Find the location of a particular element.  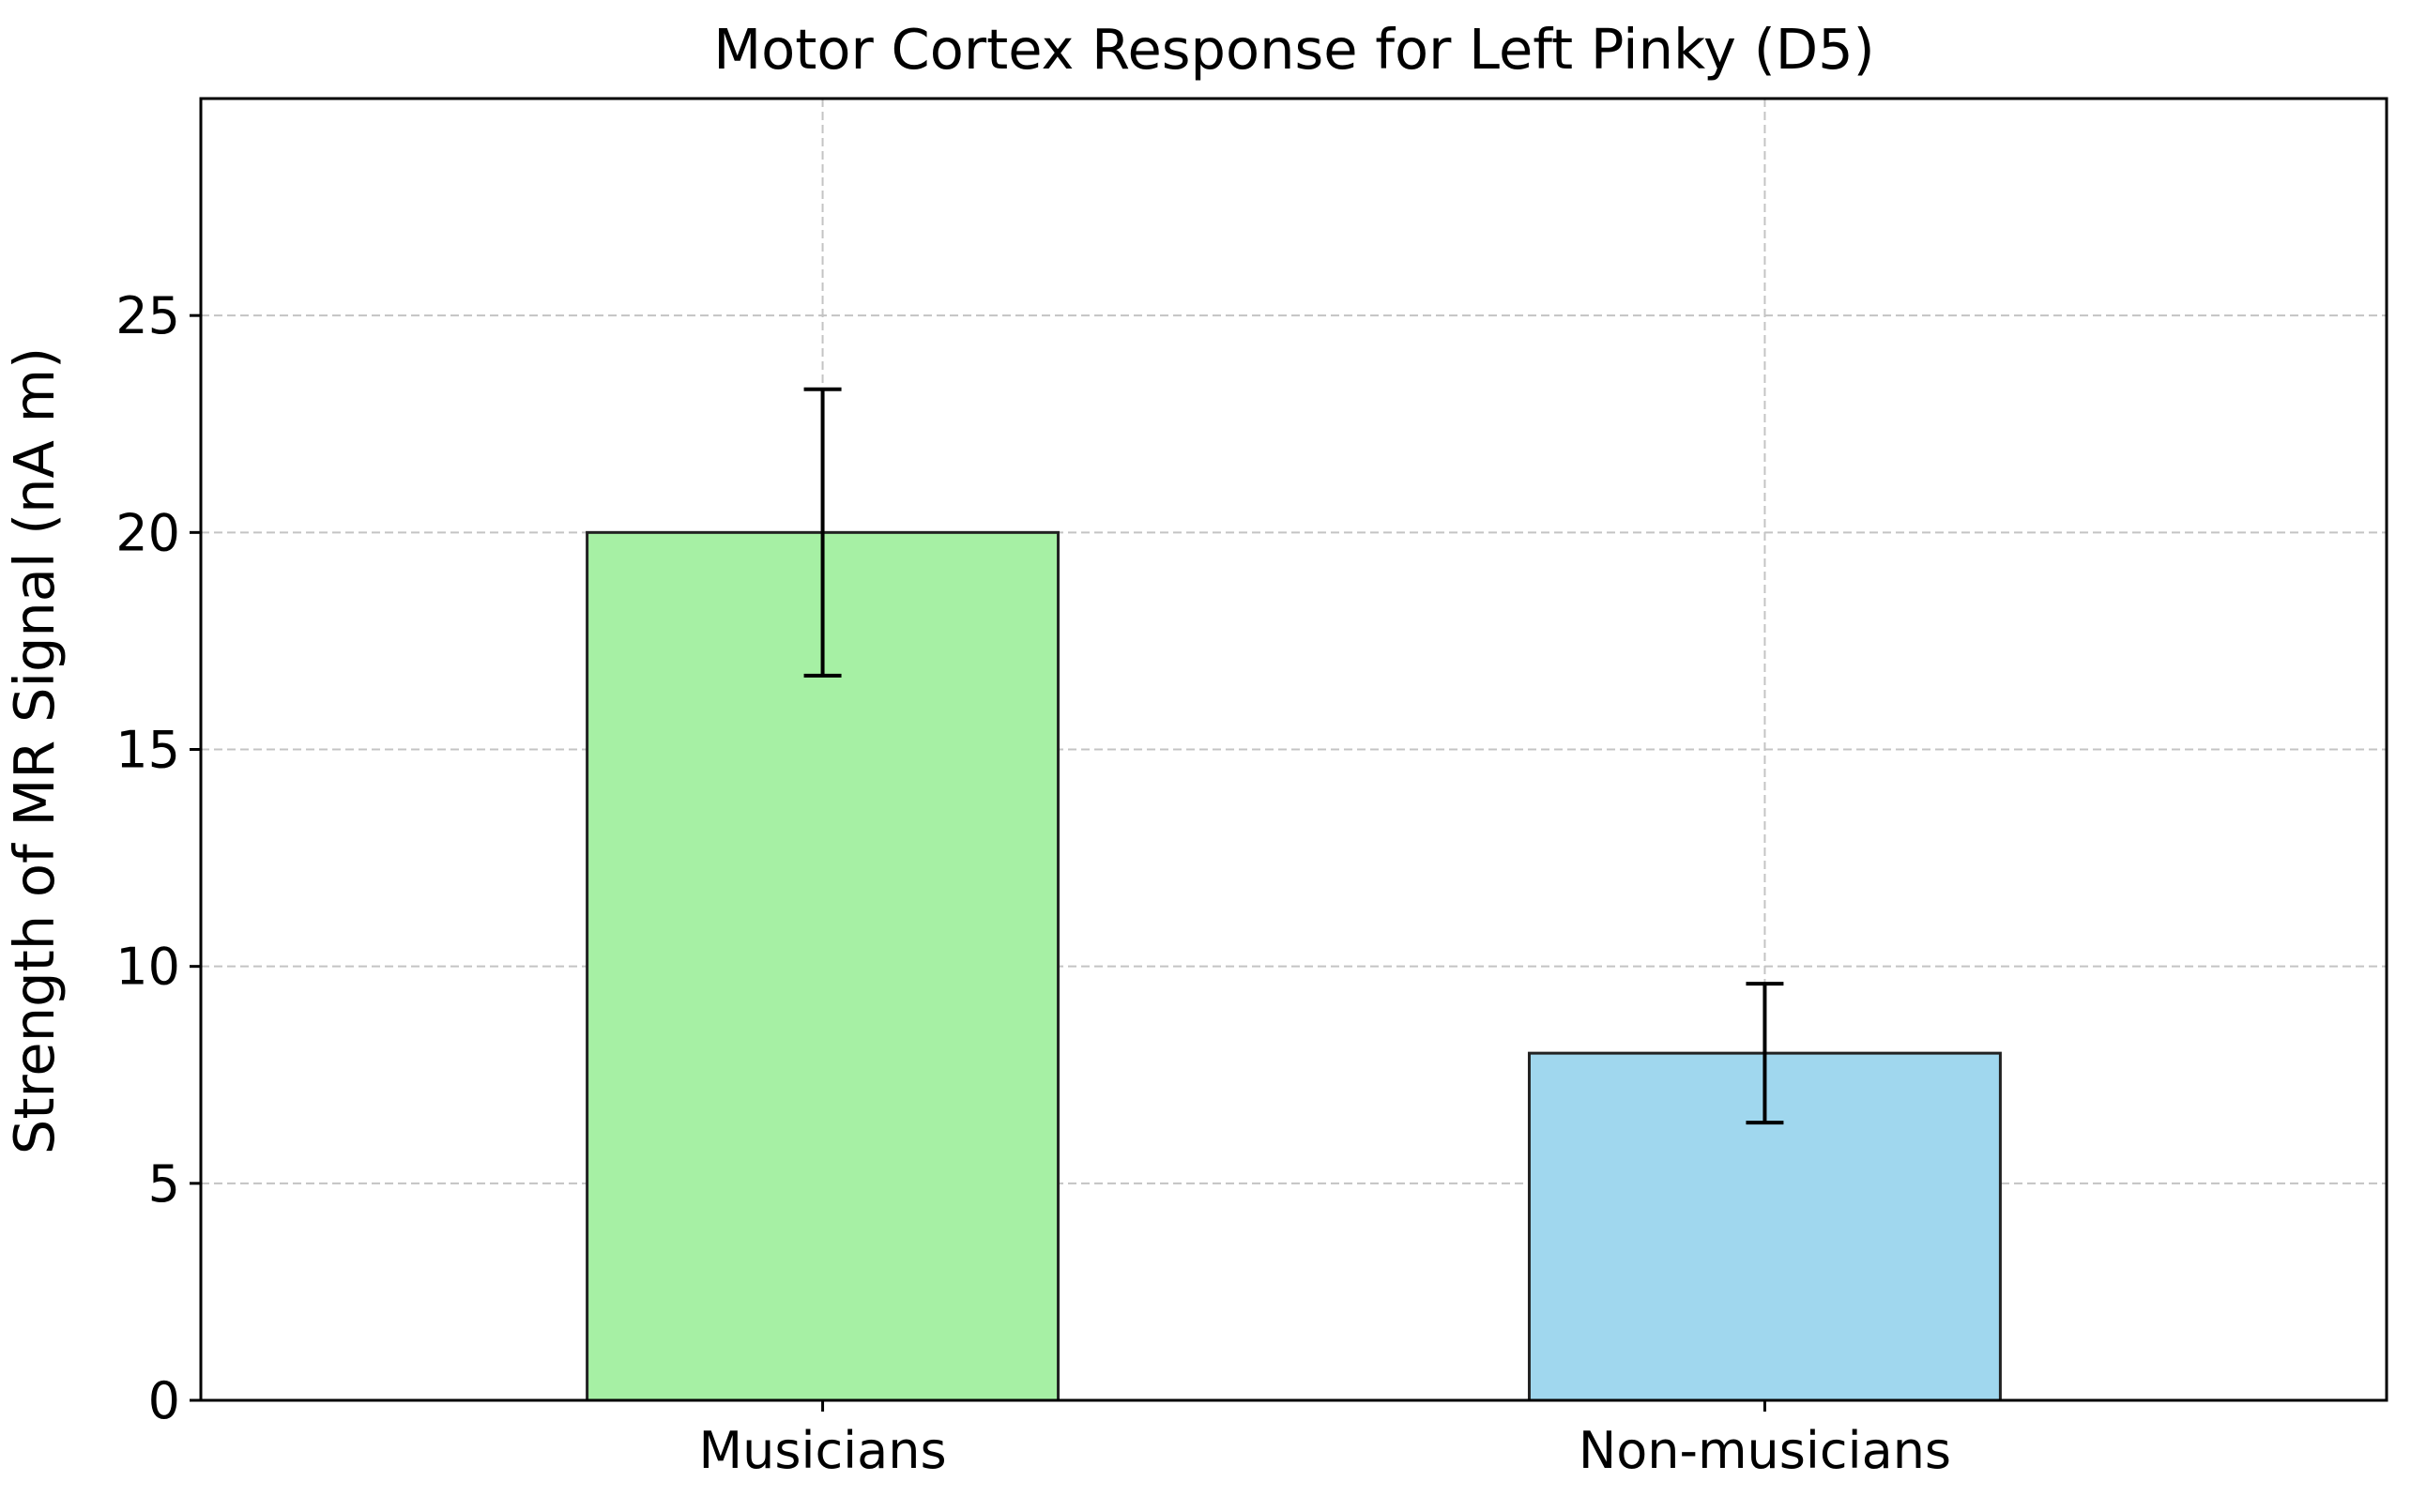

y-tick-label: 5 is located at coordinates (164, 1184).